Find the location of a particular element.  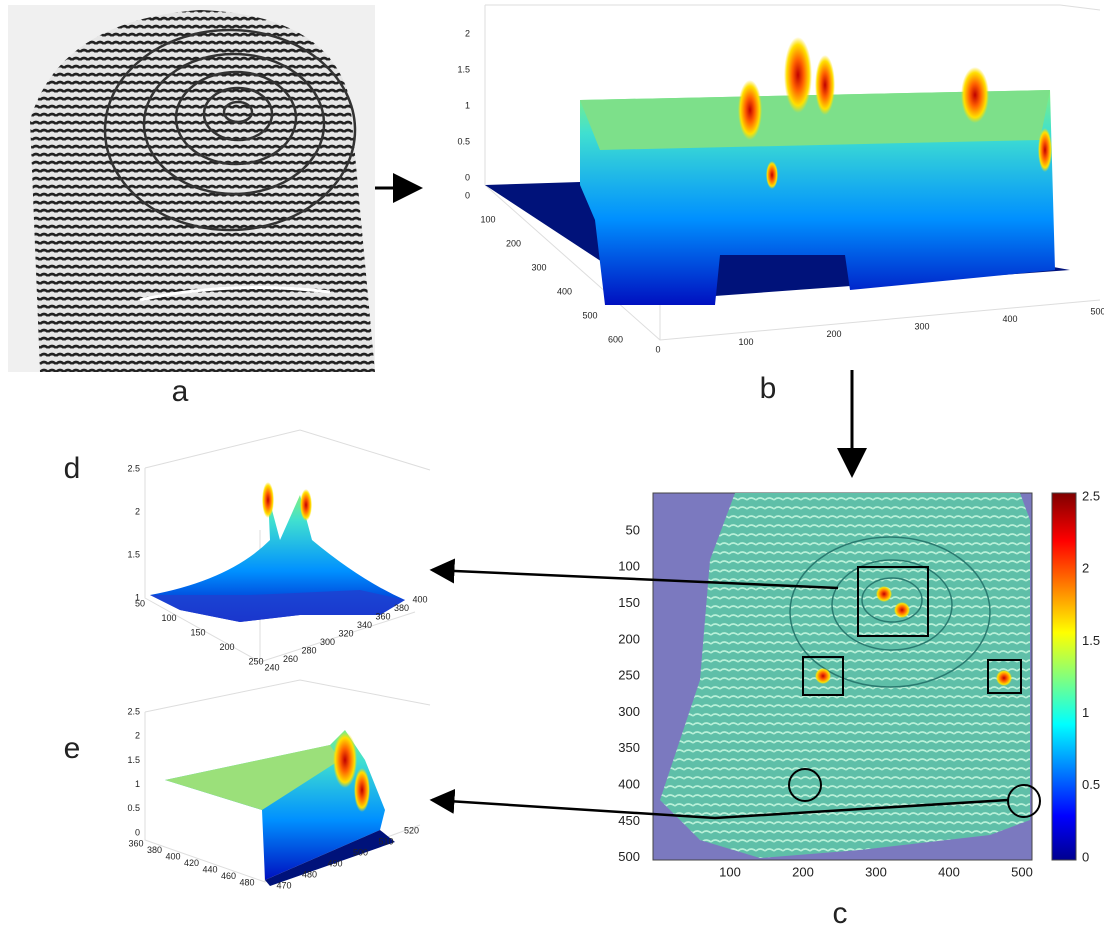

panel-label: a is located at coordinates (180, 391).